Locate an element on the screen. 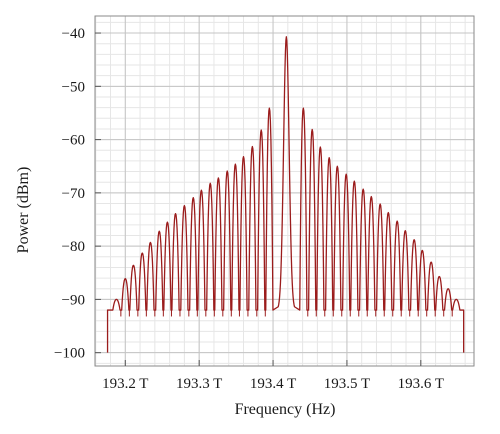 Image resolution: width=500 pixels, height=434 pixels. y-tick-label: −70 is located at coordinates (73, 194).